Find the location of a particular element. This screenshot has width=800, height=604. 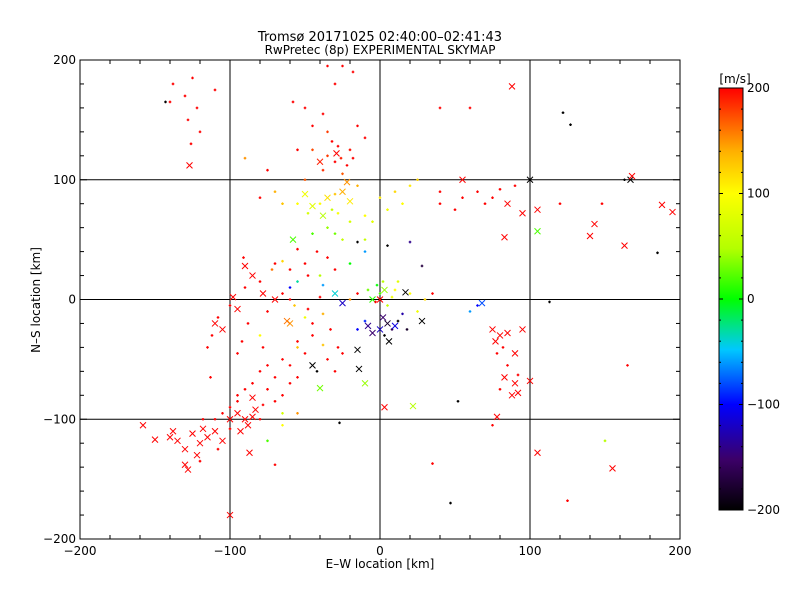

colorbar-tick-label: −200 is located at coordinates (763, 510).